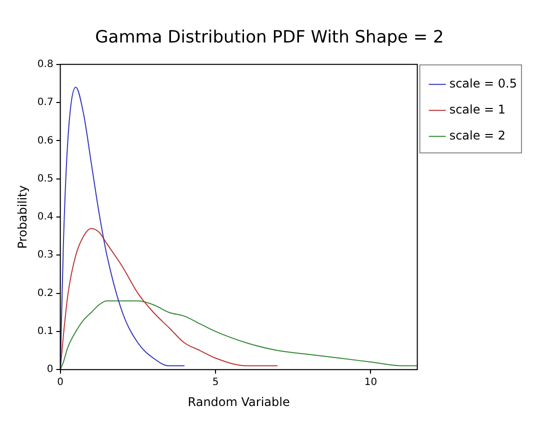 This screenshot has height=422, width=543. Describe the element at coordinates (22, 217) in the screenshot. I see `y-axis-title: Probability` at that location.